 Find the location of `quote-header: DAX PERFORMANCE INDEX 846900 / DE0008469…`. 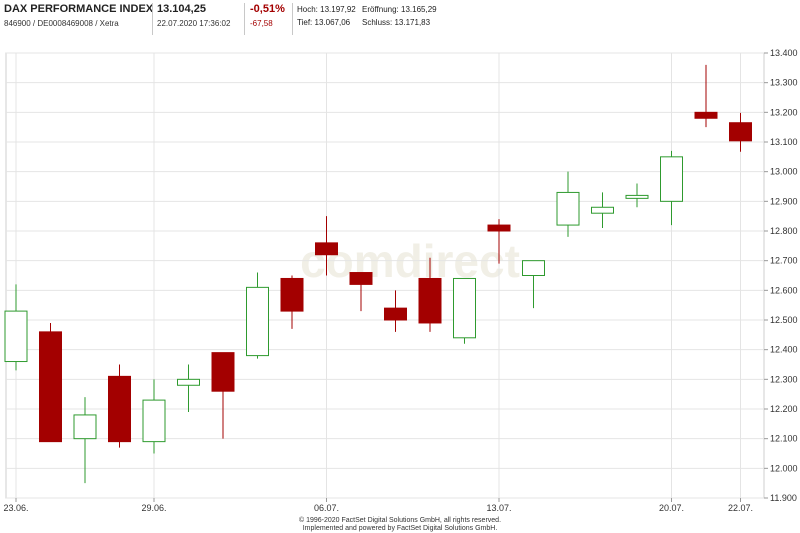

quote-header: DAX PERFORMANCE INDEX 846900 / DE0008469… is located at coordinates (400, 20).